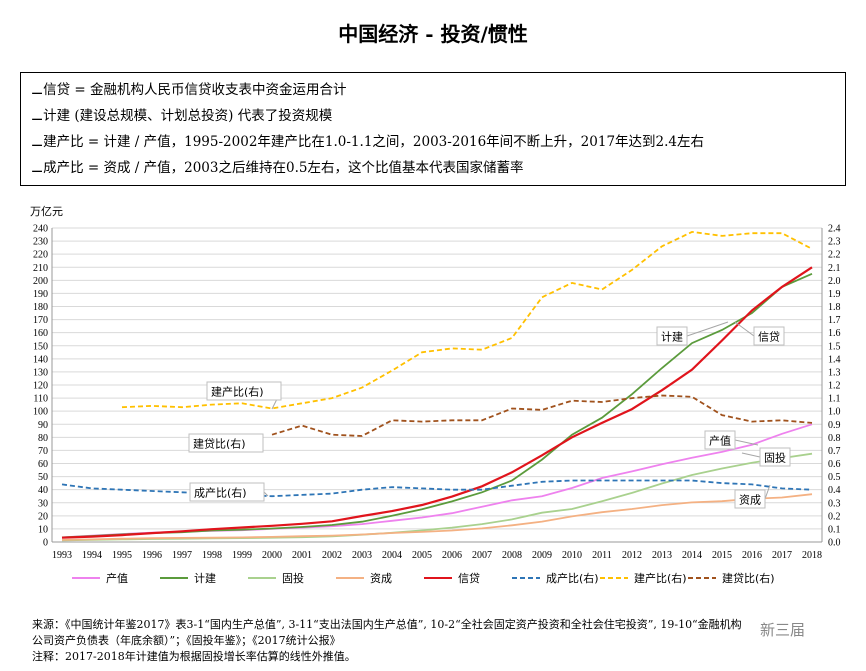 This screenshot has height=671, width=866. Describe the element at coordinates (40, 229) in the screenshot. I see `y-left-tick-label: 240` at that location.